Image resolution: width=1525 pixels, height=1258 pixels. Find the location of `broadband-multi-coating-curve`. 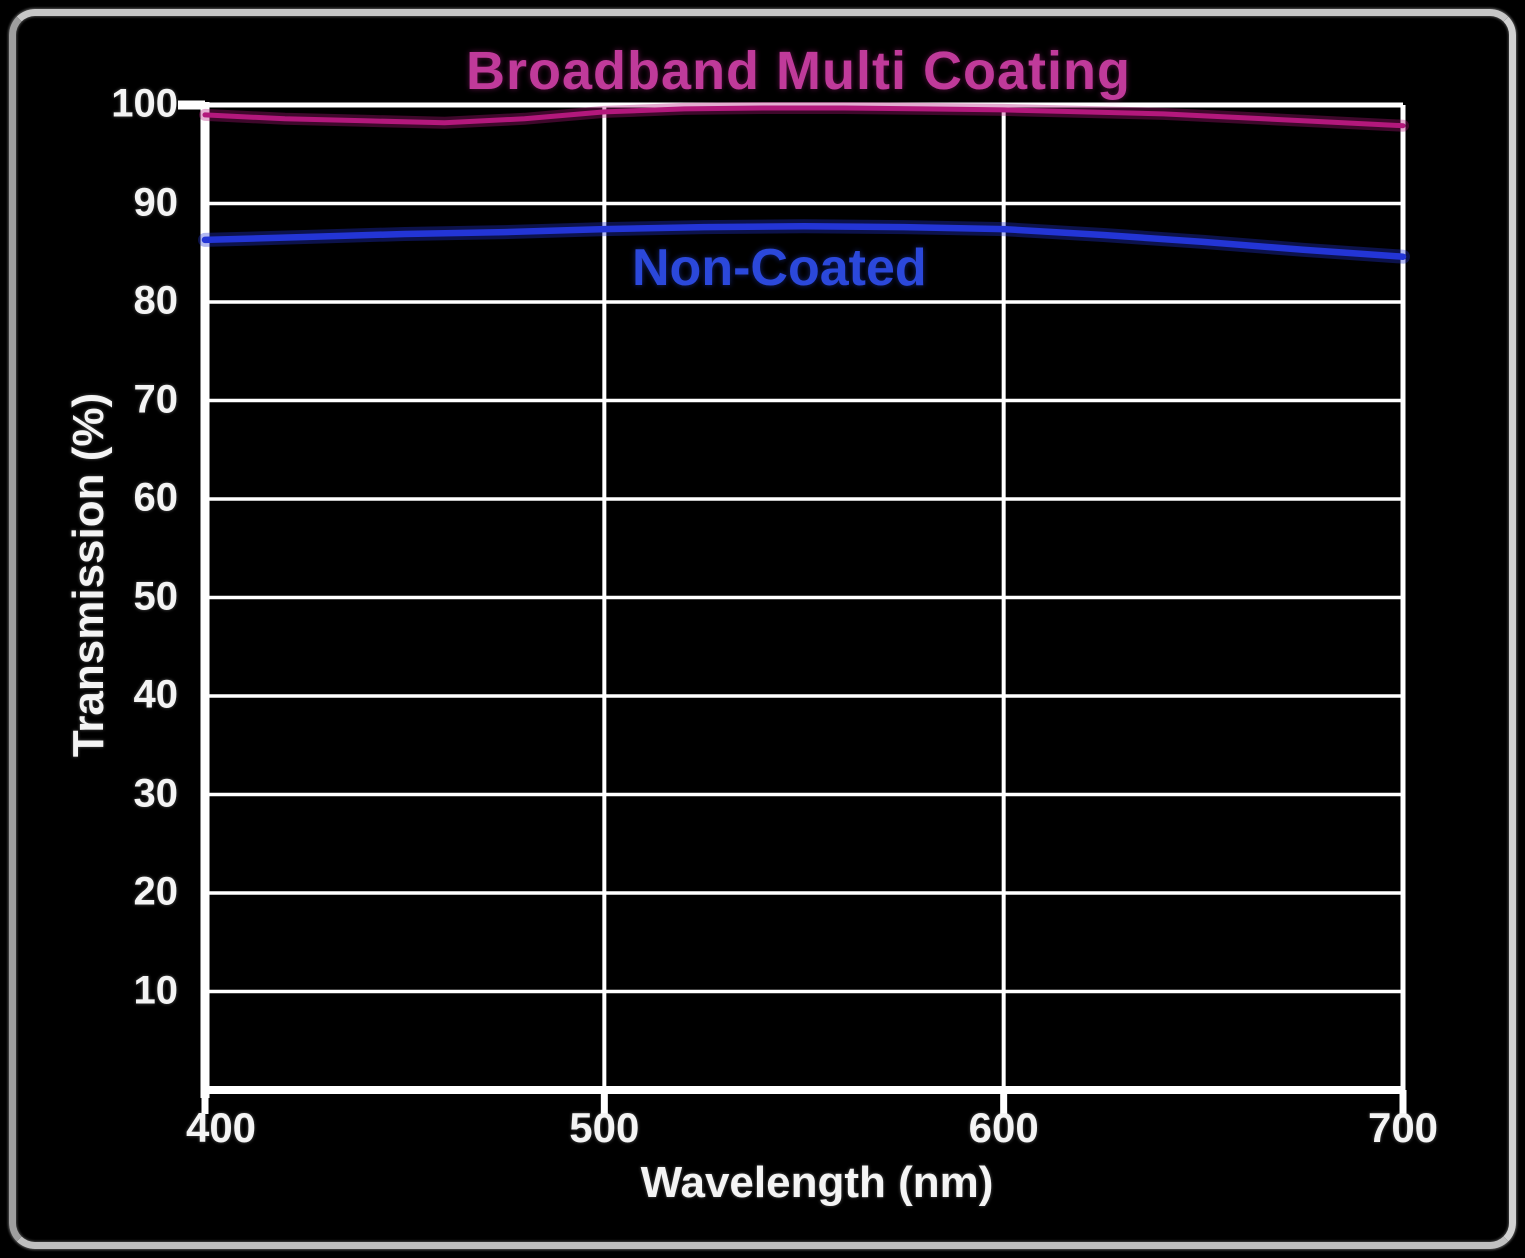

broadband-multi-coating-curve is located at coordinates (804, 117).